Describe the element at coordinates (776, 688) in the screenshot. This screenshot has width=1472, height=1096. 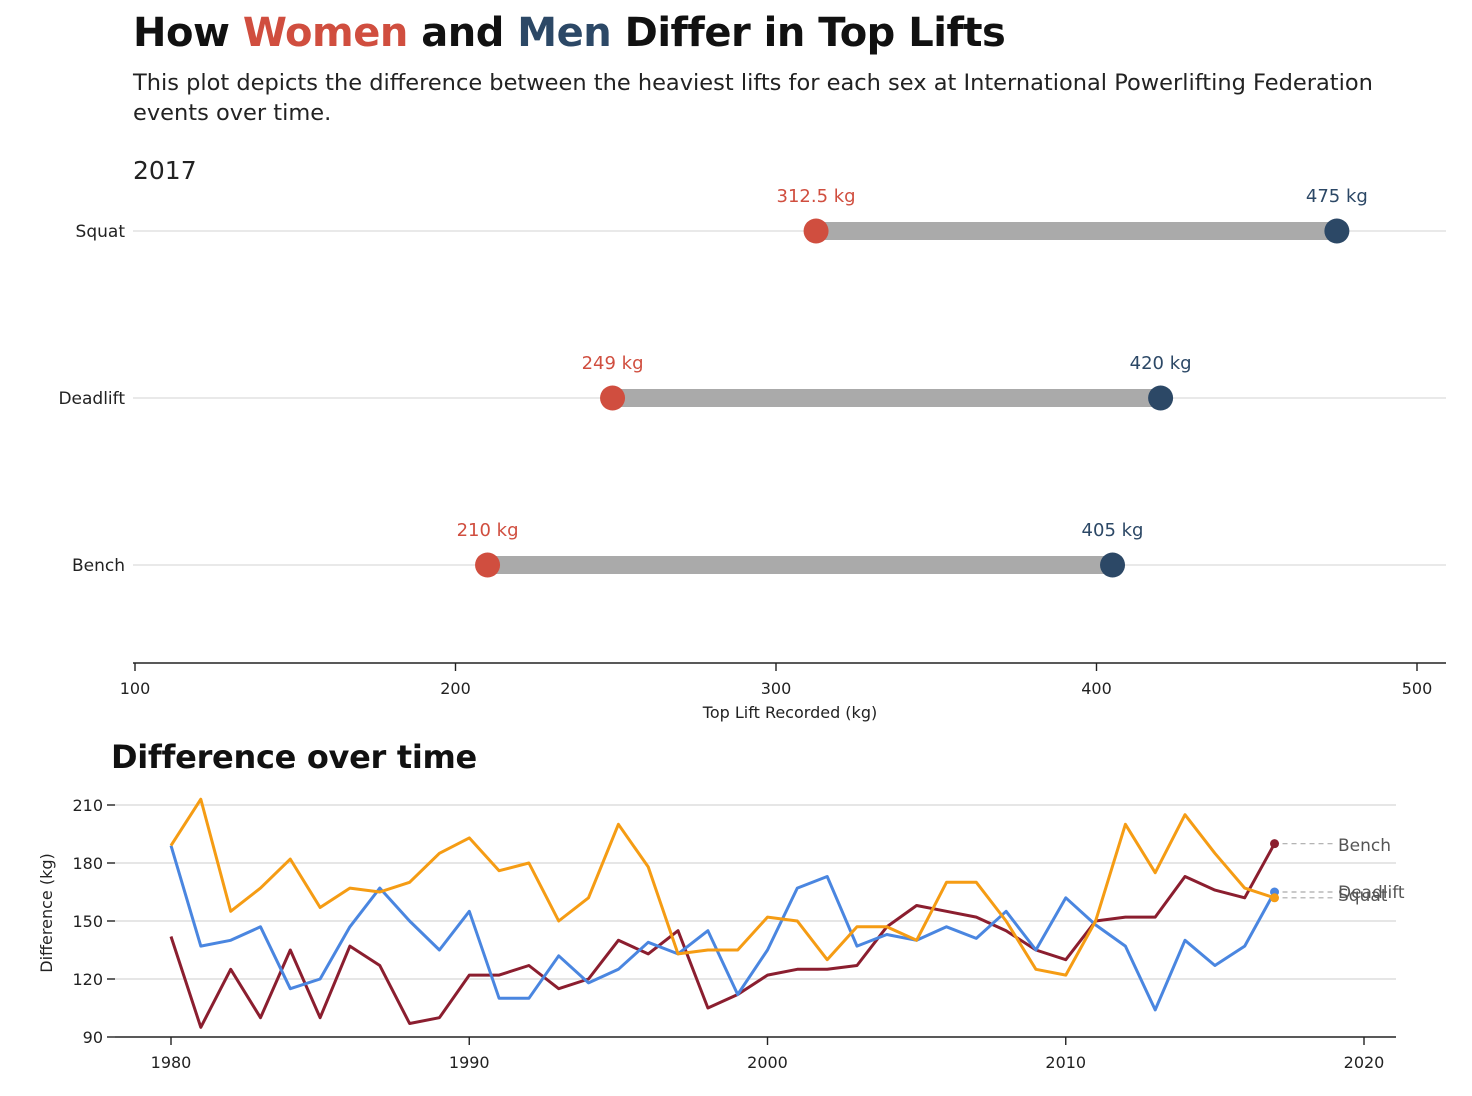
I see `x-tick-label-300: 300` at that location.